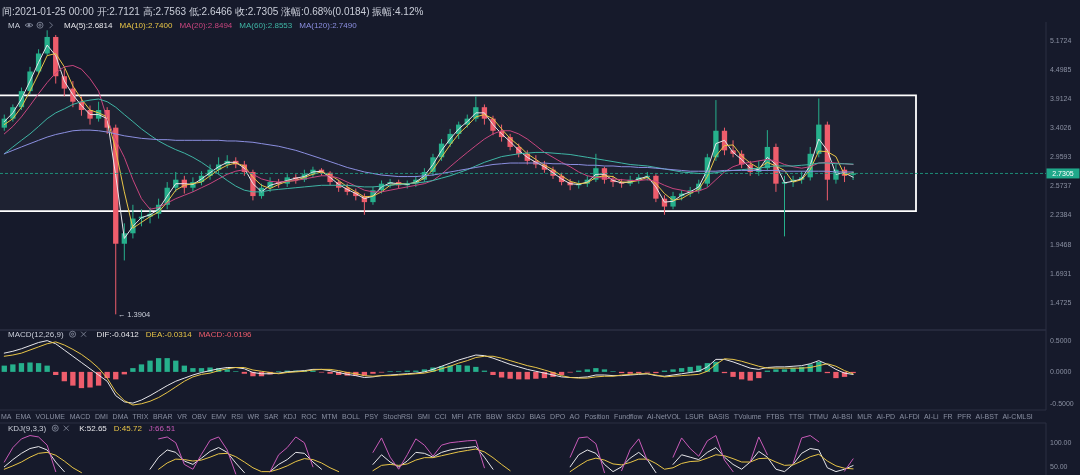 The image size is (1080, 475). Describe the element at coordinates (169, 334) in the screenshot. I see `text: DEA:-0.0314` at that location.